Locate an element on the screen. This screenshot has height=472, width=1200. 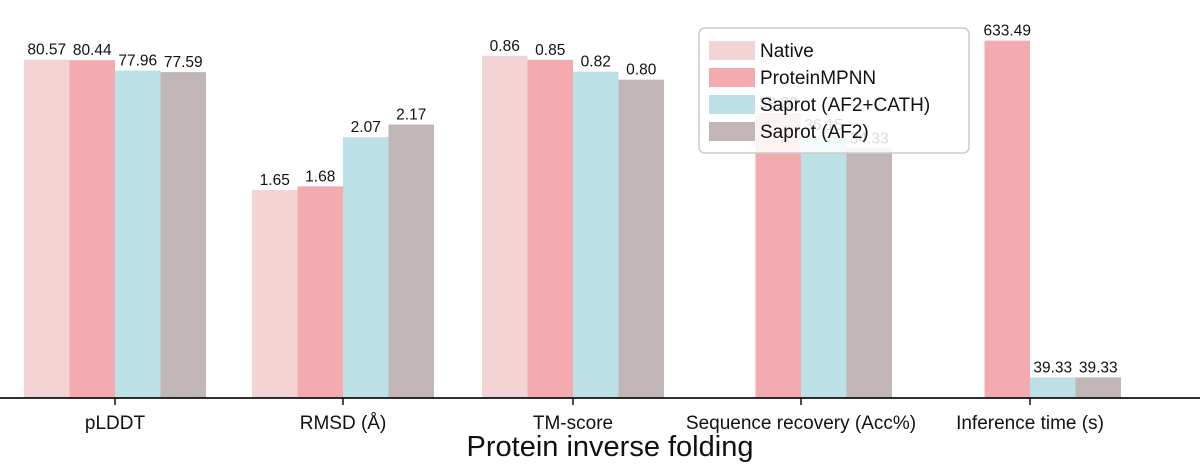
bar-value-label: 0.85 is located at coordinates (550, 50).